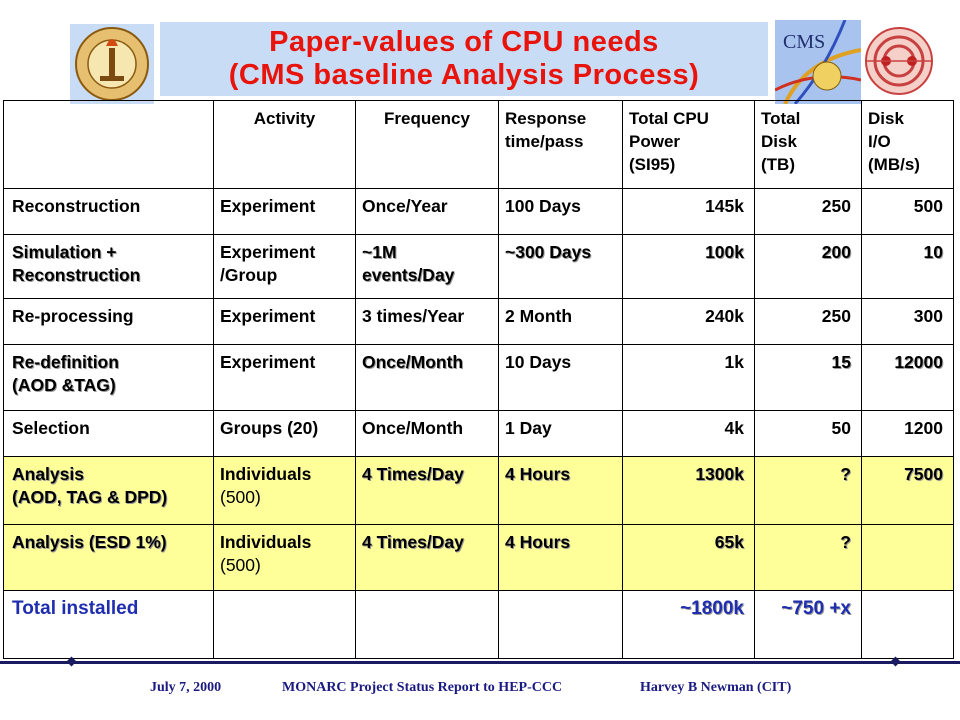 This screenshot has height=720, width=960. What do you see at coordinates (560, 266) in the screenshot?
I see `table-cell-response: ~300 Days` at bounding box center [560, 266].